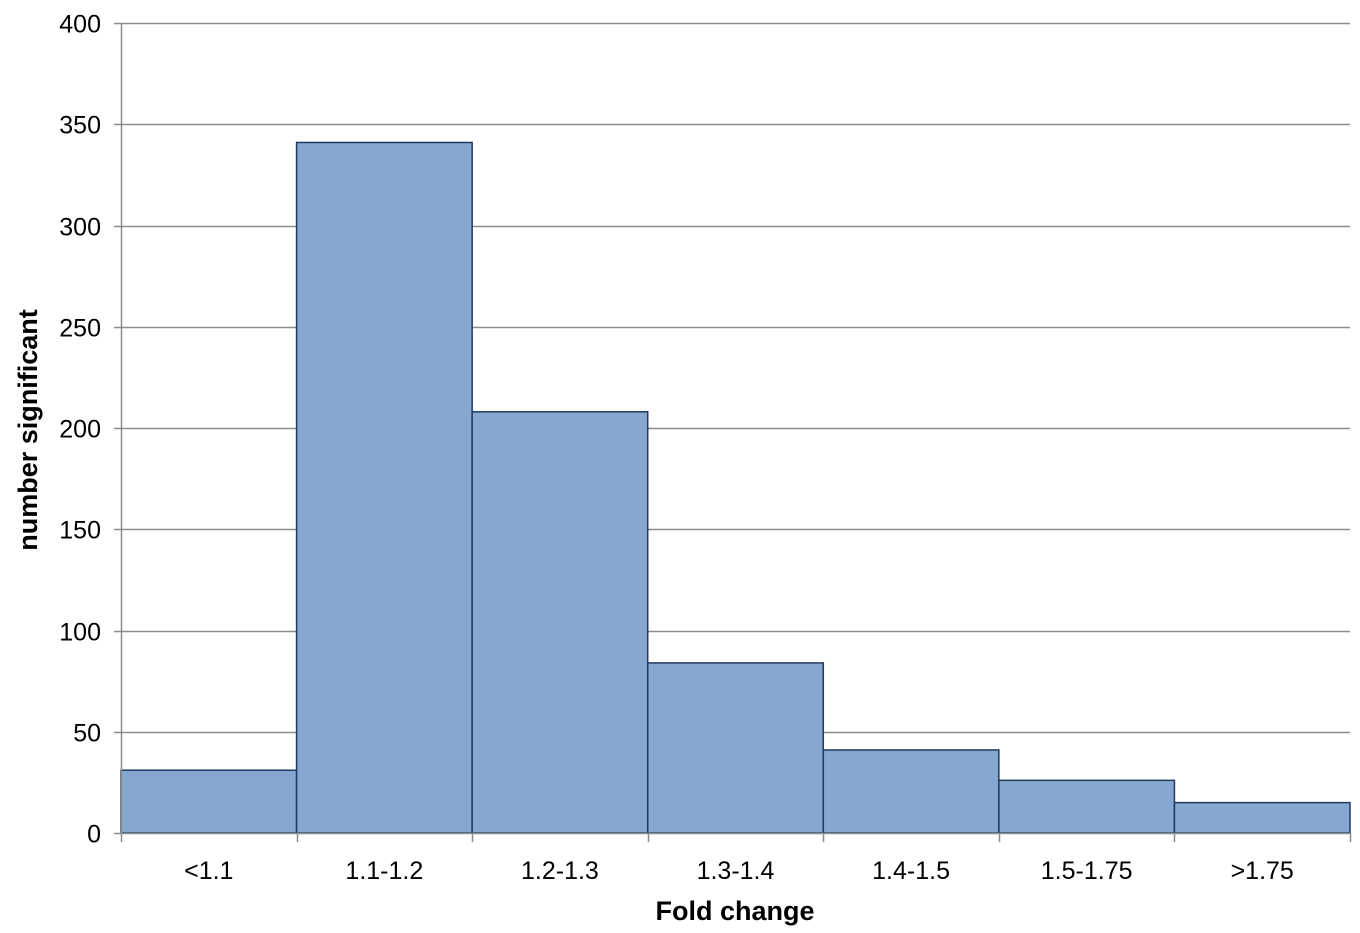 Image resolution: width=1360 pixels, height=933 pixels. Describe the element at coordinates (80, 633) in the screenshot. I see `y-tick-label: 100` at that location.